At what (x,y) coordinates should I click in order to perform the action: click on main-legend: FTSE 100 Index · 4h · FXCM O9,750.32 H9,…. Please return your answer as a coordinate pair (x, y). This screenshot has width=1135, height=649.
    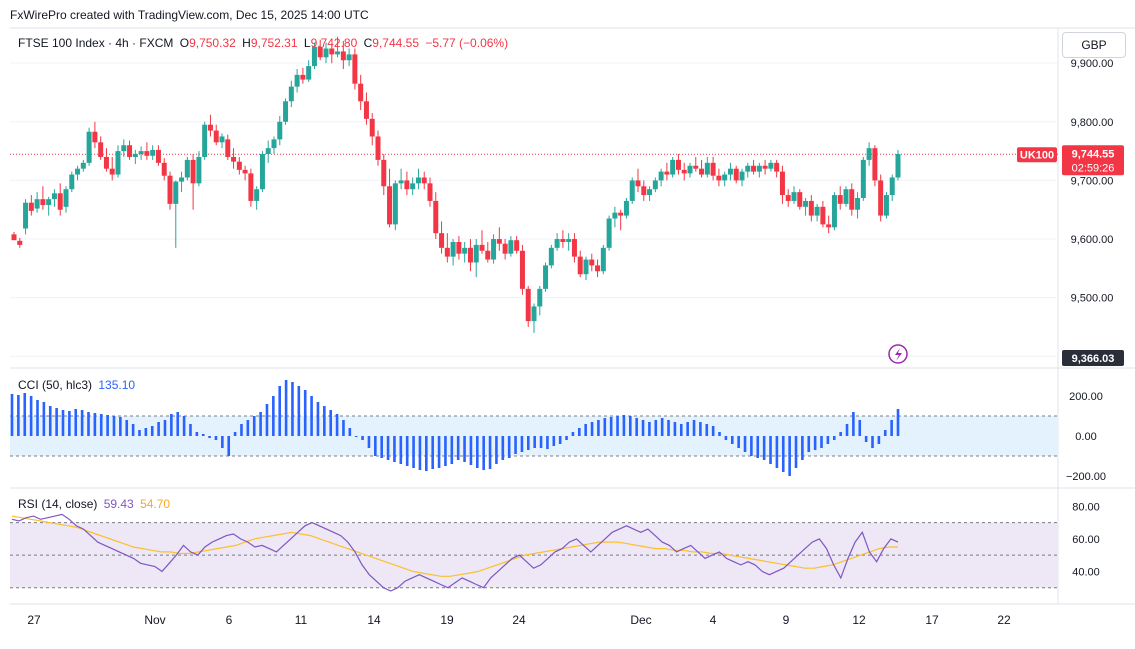
    Looking at the image, I should click on (264, 43).